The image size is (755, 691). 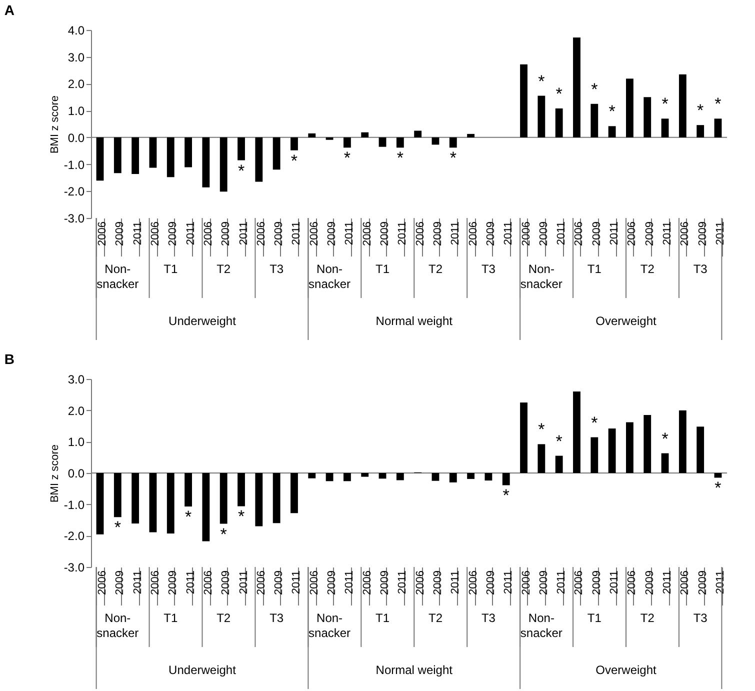 I want to click on y-tick-label: -3.0, so click(x=74, y=219).